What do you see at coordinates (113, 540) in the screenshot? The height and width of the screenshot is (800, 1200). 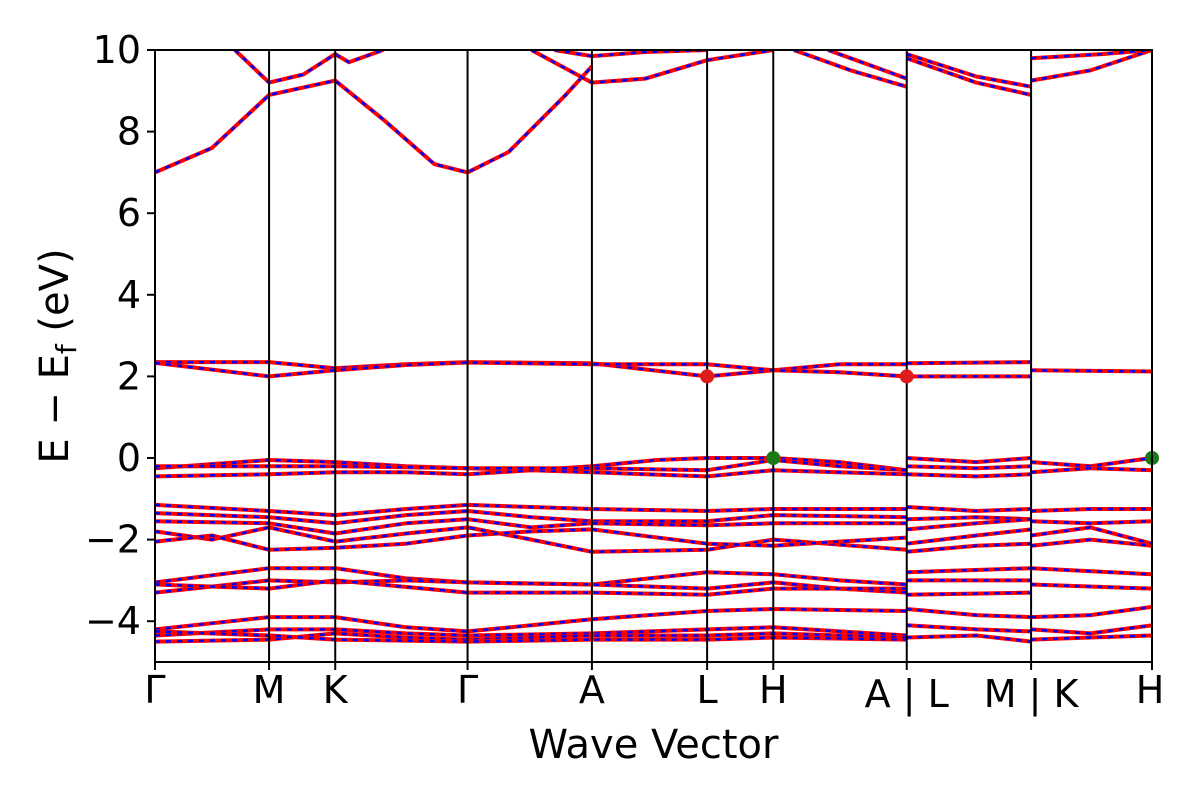 I see `y-tick-label: −2` at bounding box center [113, 540].